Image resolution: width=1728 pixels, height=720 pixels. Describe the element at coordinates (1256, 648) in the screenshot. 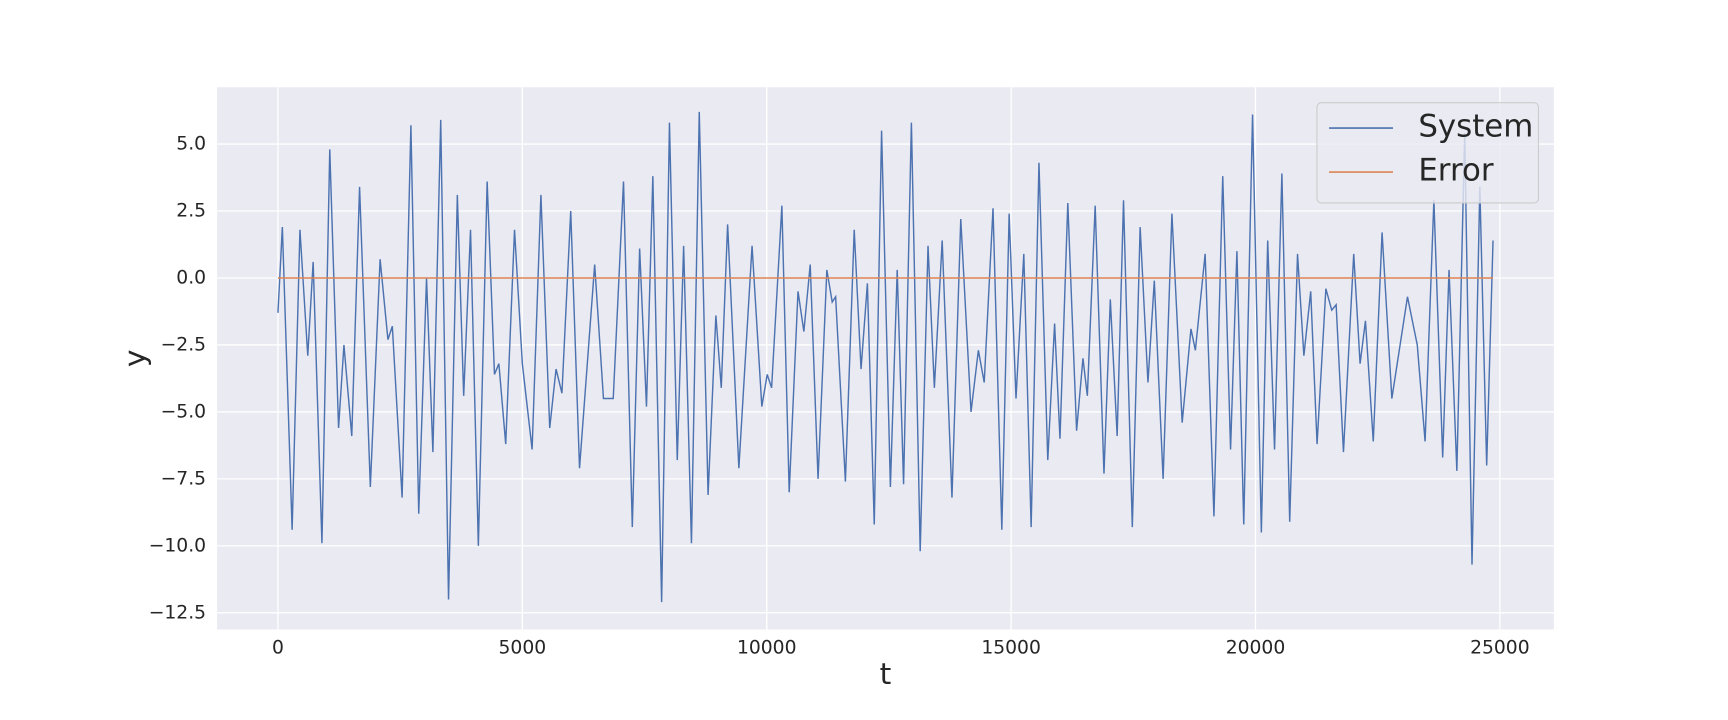

I see `x-tick-label: 20000` at that location.